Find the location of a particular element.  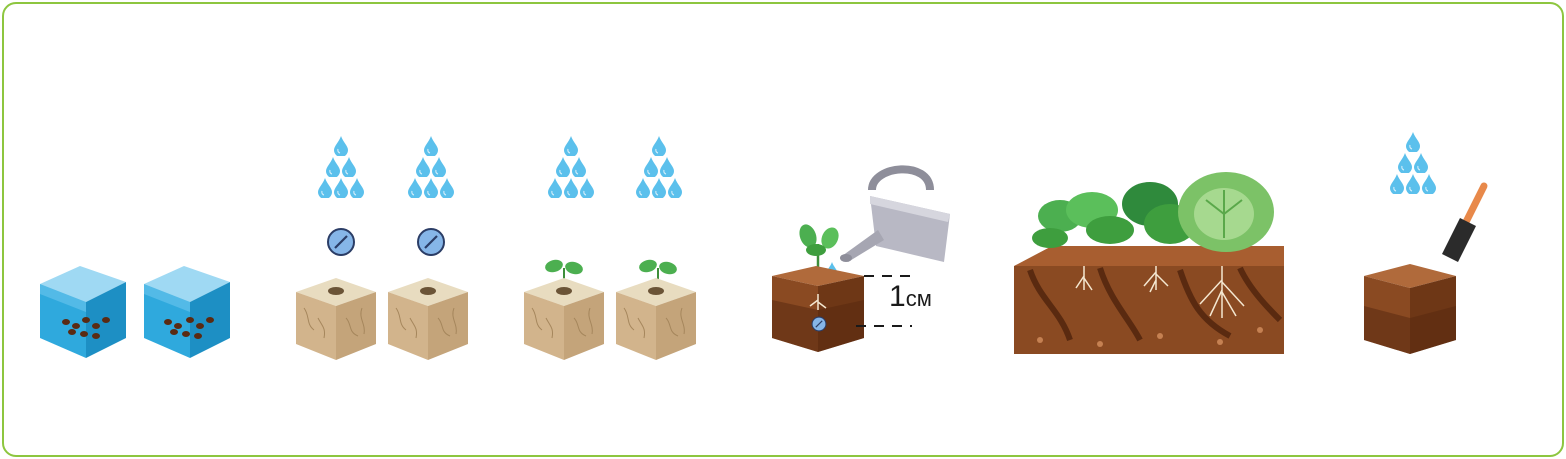

soil-bed-icon is located at coordinates (1149, 300).